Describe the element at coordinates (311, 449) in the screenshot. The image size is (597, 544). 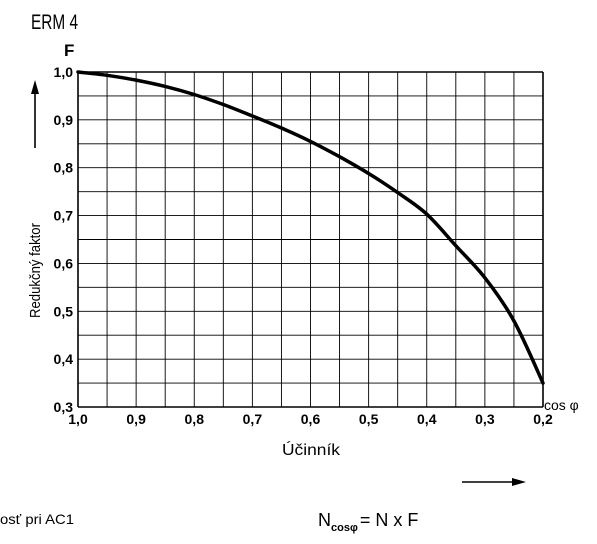
I see `x-axis-label: Účinník` at that location.